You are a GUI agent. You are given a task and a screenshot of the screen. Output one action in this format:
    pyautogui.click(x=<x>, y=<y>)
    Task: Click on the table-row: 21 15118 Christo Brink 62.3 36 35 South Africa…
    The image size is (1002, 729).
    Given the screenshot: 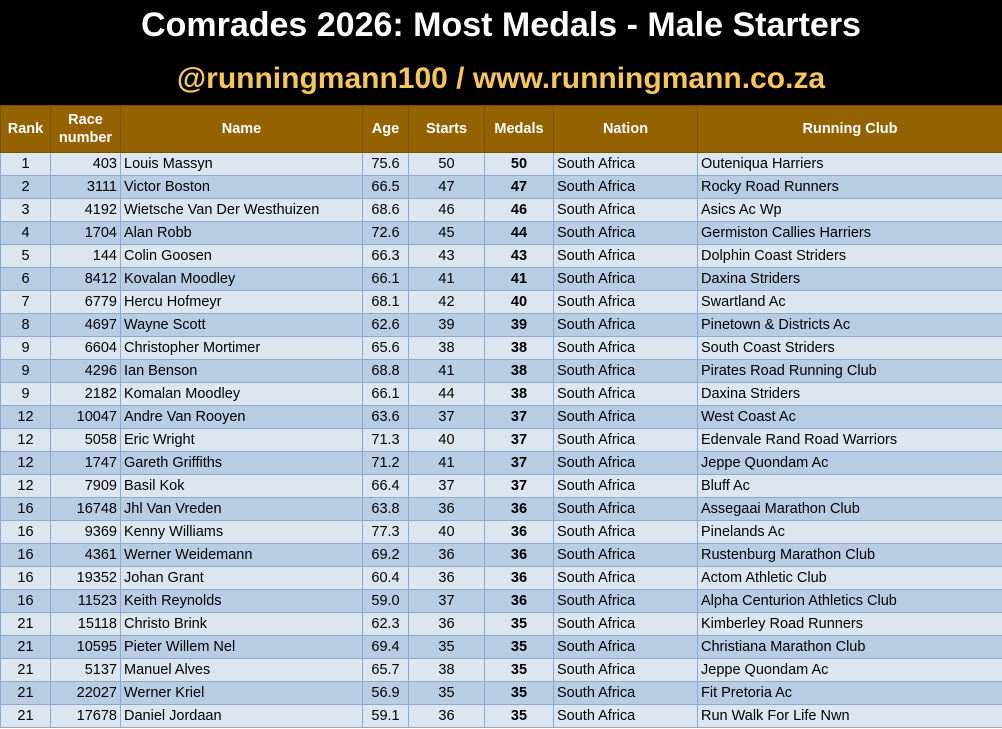 What is the action you would take?
    pyautogui.click(x=501, y=624)
    